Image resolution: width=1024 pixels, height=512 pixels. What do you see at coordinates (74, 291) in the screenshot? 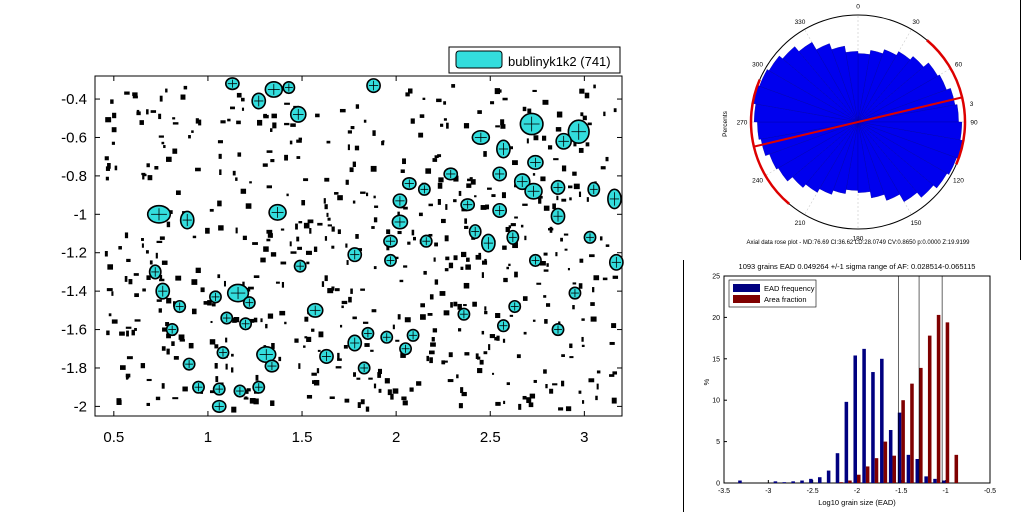
I see `grain-map-y-tick-label: -1.4` at bounding box center [74, 291].